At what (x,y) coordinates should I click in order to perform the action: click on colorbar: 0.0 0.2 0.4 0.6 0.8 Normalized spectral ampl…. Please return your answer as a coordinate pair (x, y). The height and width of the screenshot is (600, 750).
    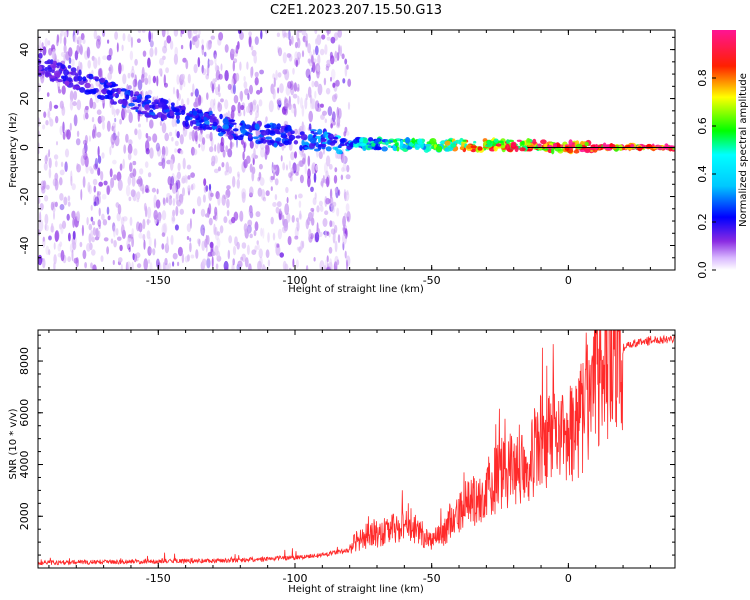
    Looking at the image, I should click on (722, 154).